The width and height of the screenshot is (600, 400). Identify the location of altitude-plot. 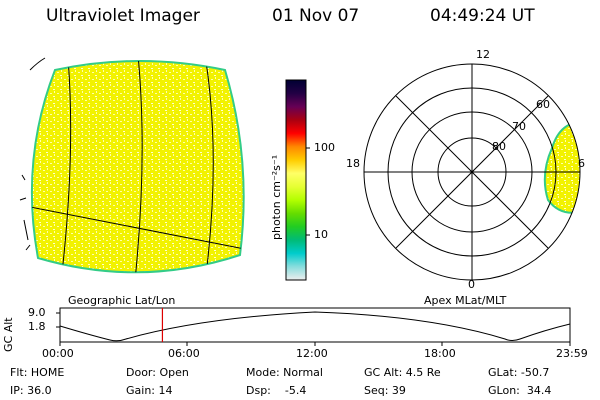
(313, 326).